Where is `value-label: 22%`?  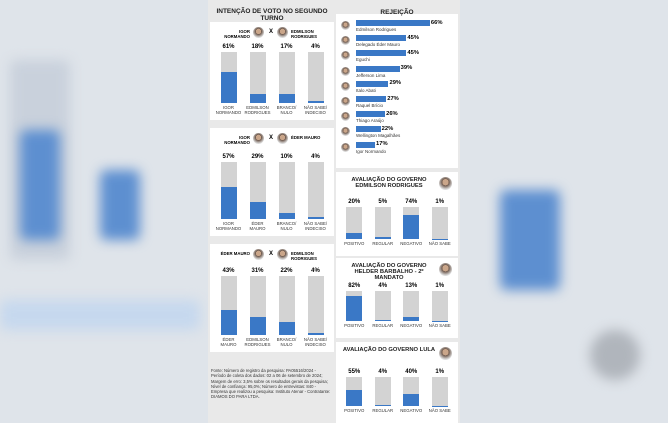 value-label: 22% is located at coordinates (286, 271).